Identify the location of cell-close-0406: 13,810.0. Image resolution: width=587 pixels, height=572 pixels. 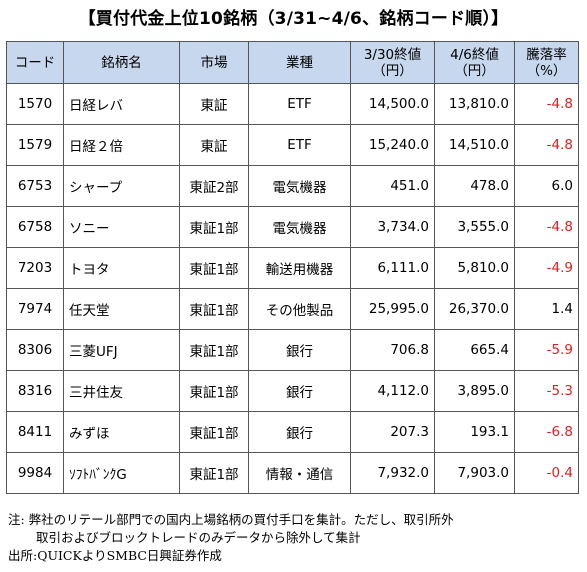
(474, 104).